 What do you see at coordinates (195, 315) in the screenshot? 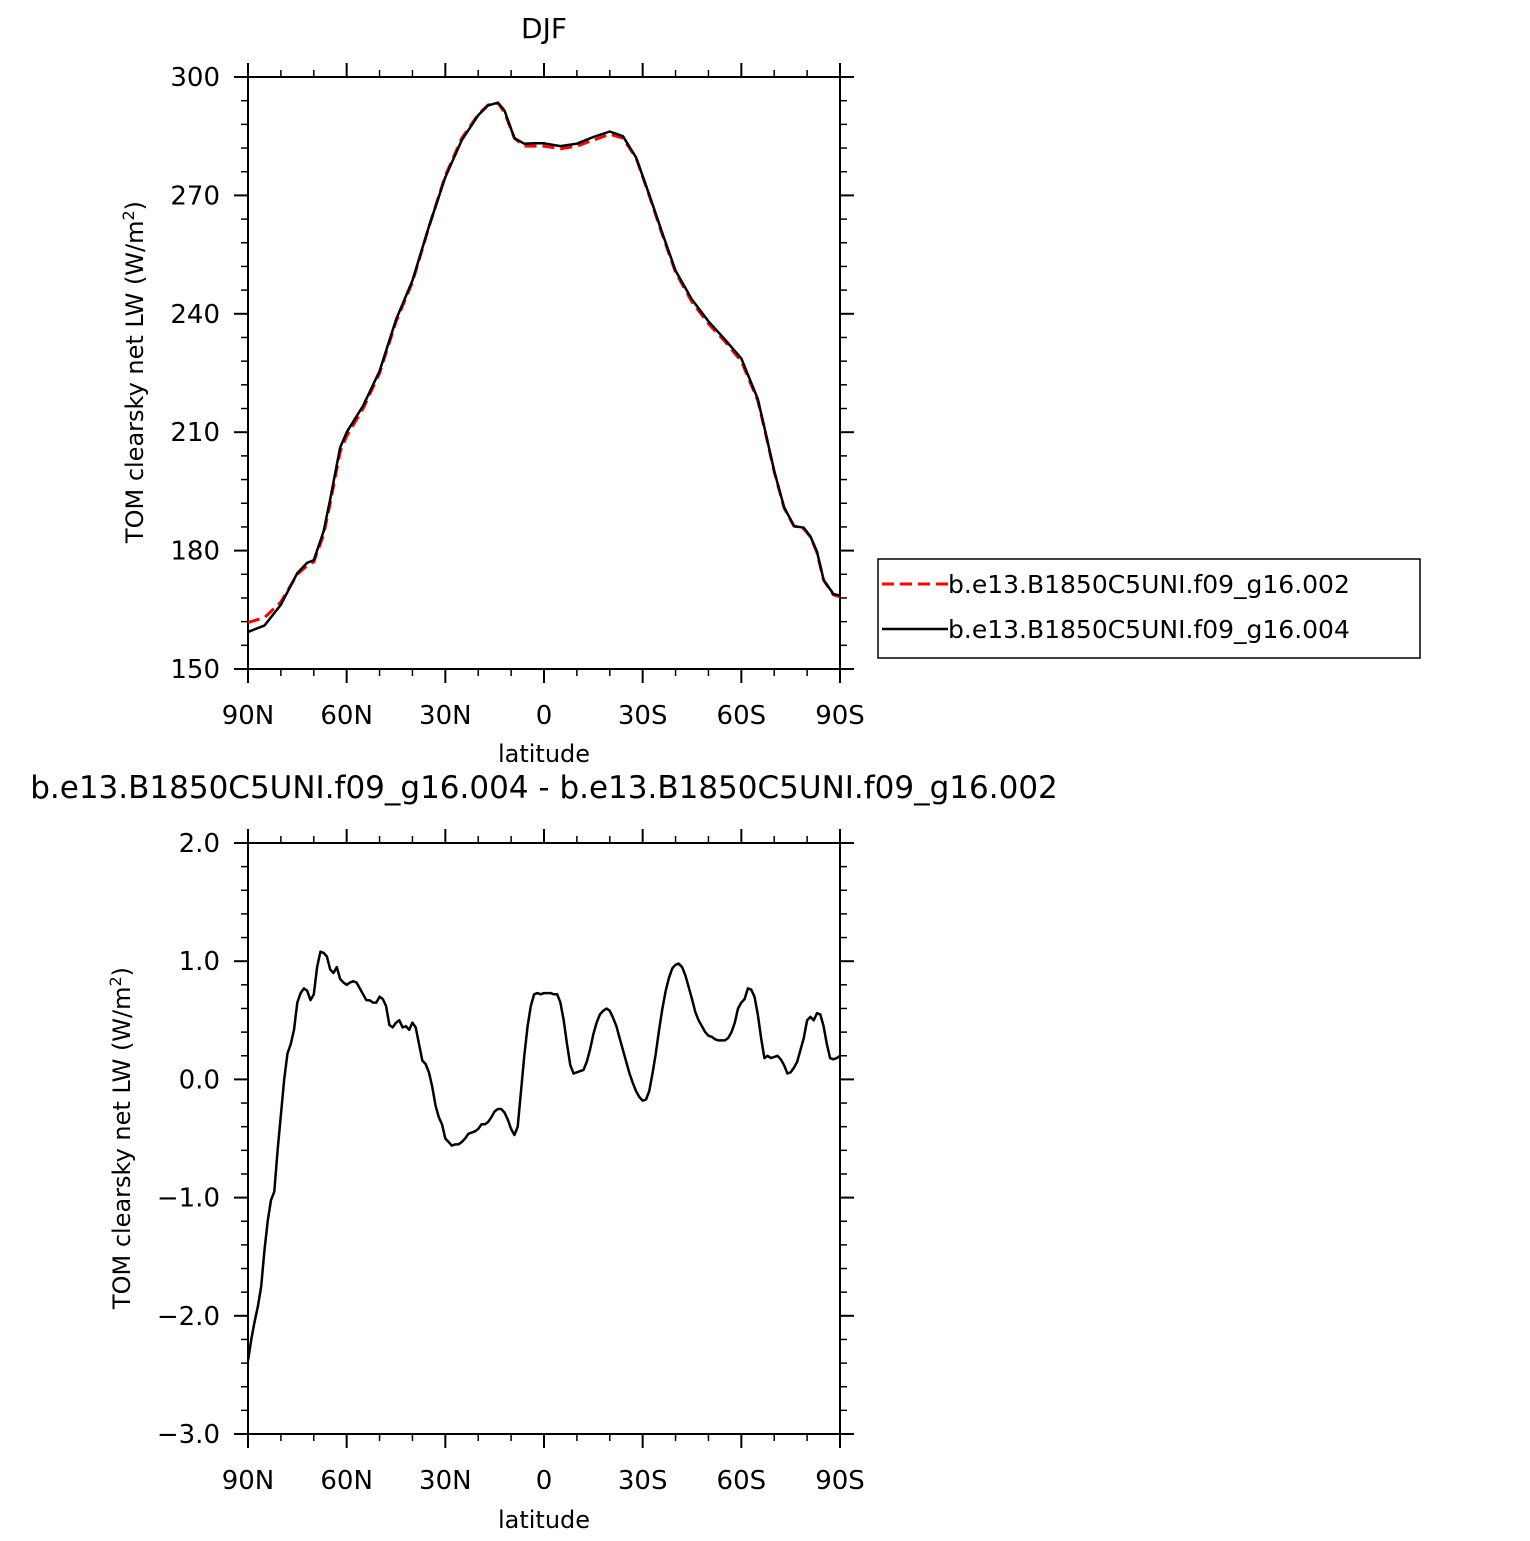
I see `y-tick-label: 240` at bounding box center [195, 315].